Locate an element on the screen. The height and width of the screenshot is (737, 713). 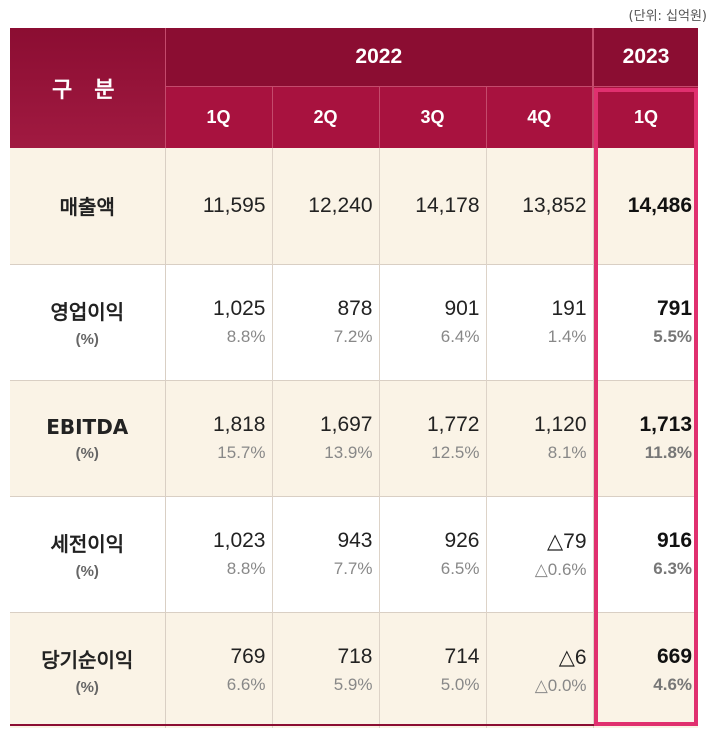
value: 12,240 is located at coordinates (340, 205).